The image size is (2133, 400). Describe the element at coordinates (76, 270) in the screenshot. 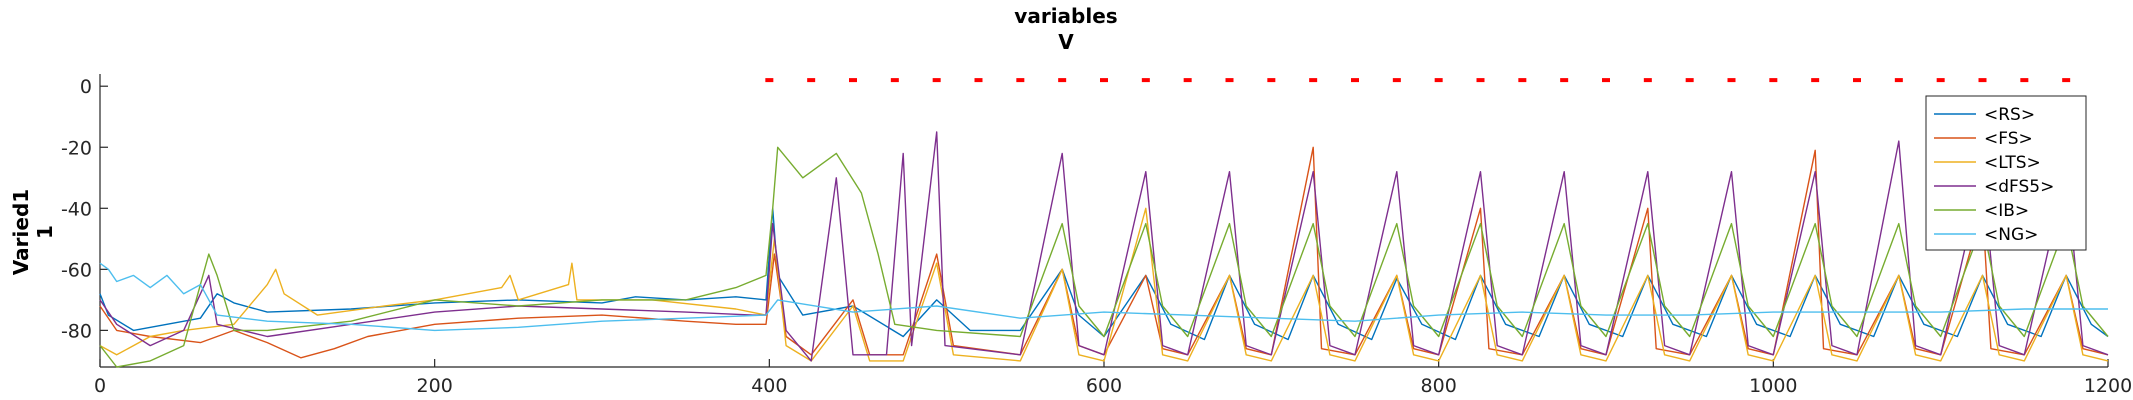

I see `y-tick-label: -60` at that location.